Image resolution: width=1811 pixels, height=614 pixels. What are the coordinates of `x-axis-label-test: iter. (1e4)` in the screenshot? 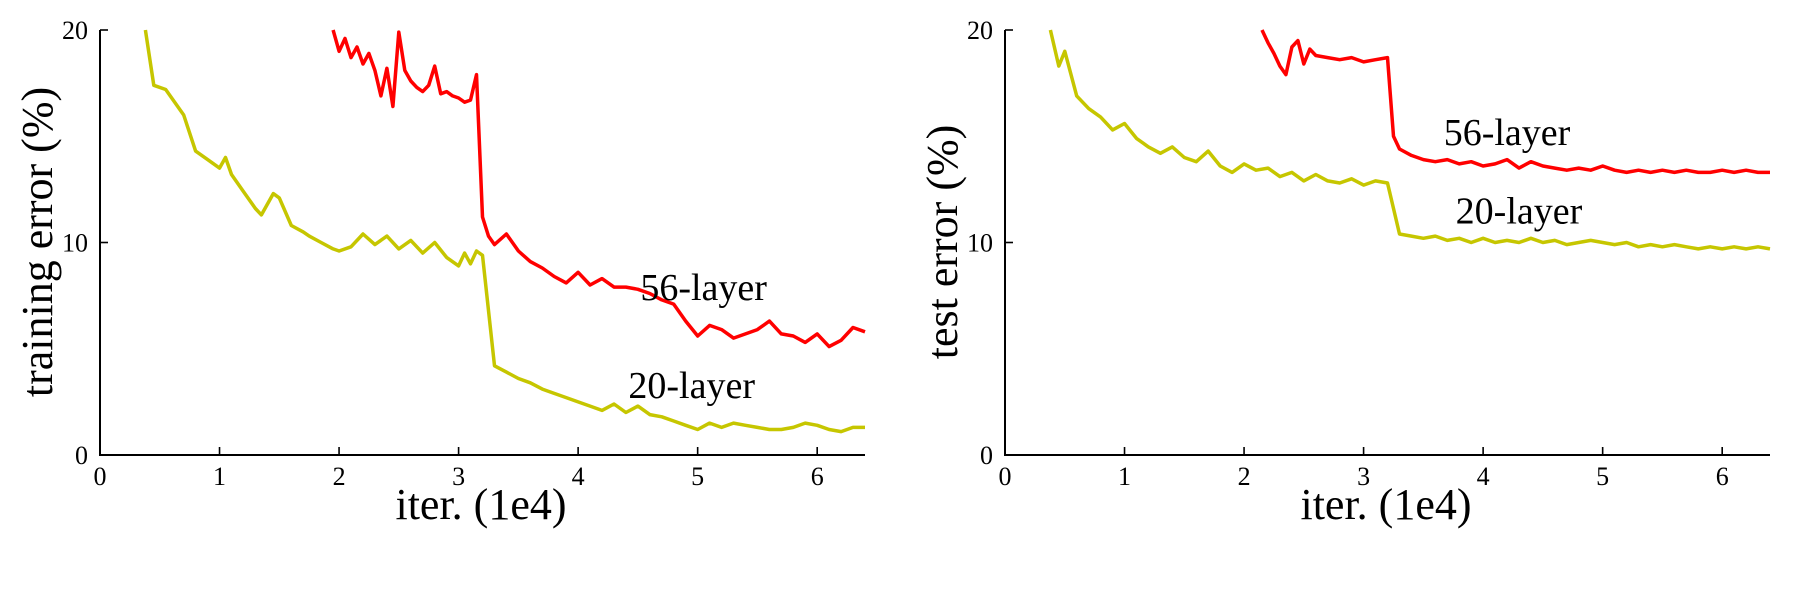 It's located at (1386, 504).